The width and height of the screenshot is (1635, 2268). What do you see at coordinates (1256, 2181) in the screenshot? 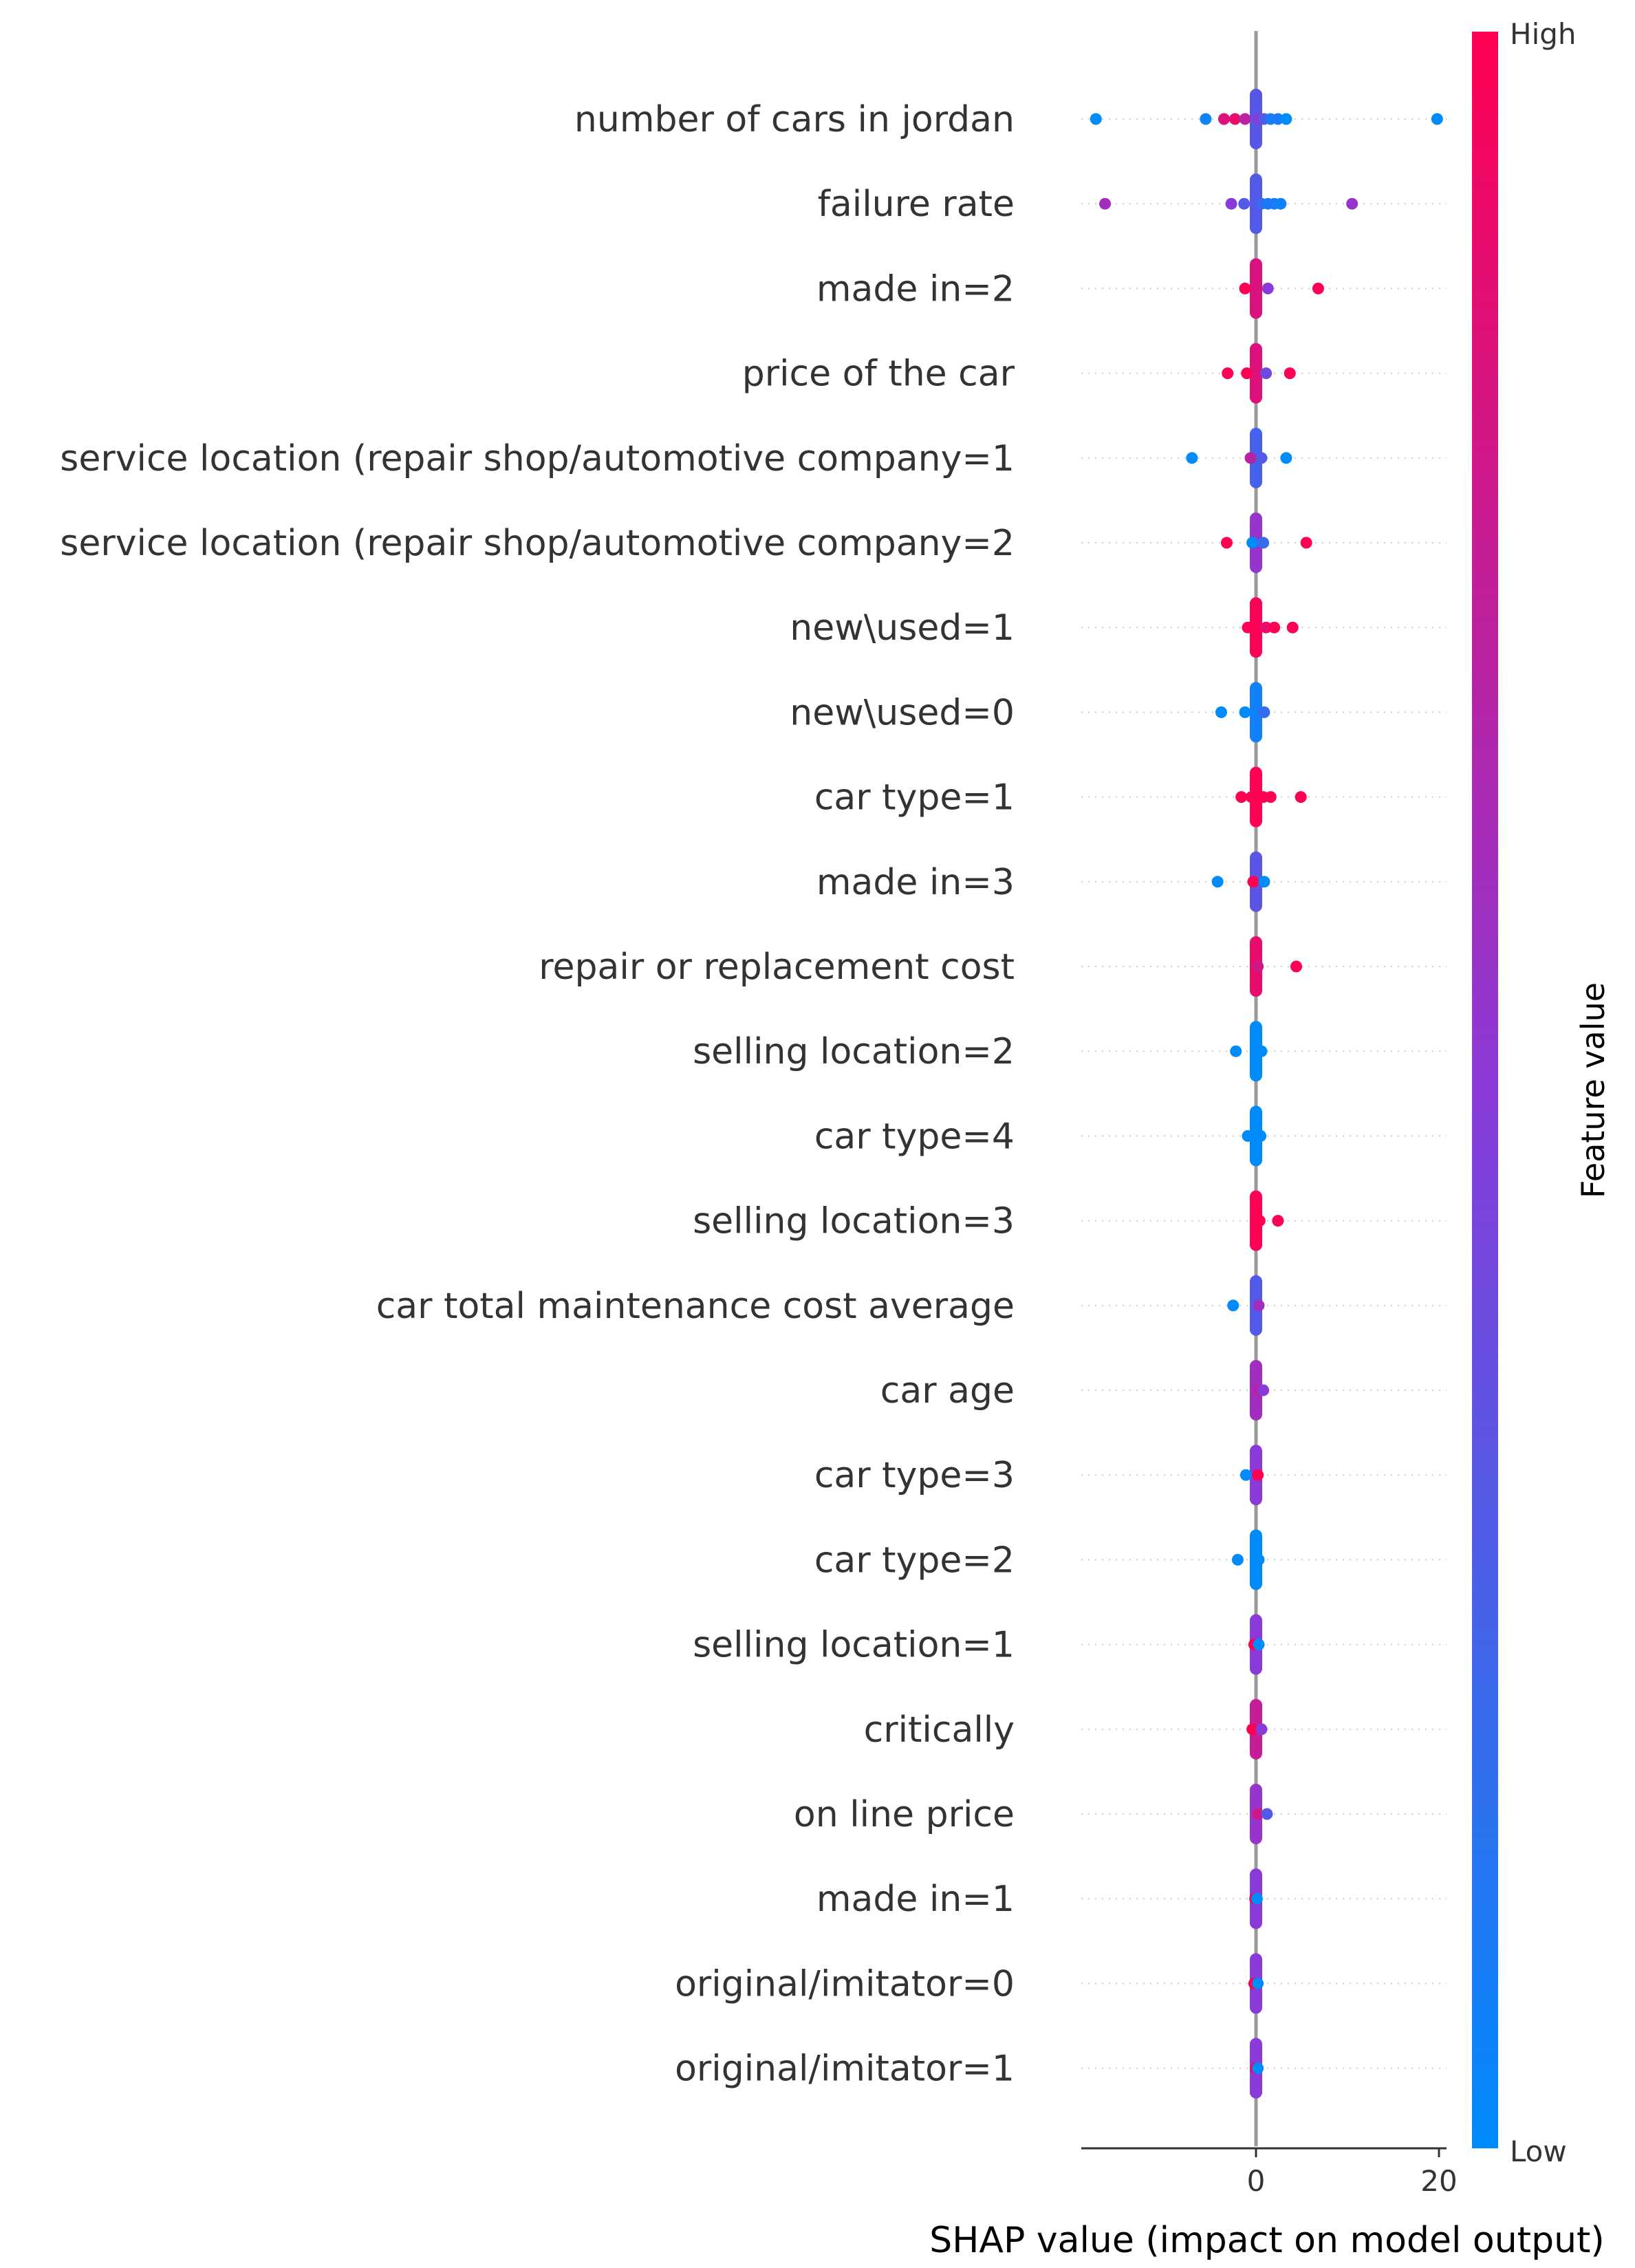
I see `x-tick-label: 0` at bounding box center [1256, 2181].